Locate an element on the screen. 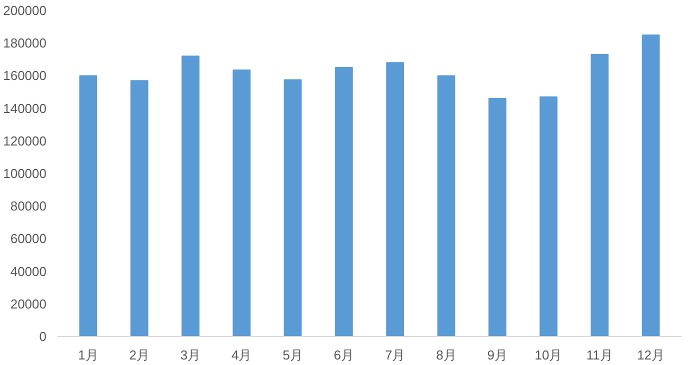 The height and width of the screenshot is (365, 696). y-tick-label: 60000 is located at coordinates (28, 238).